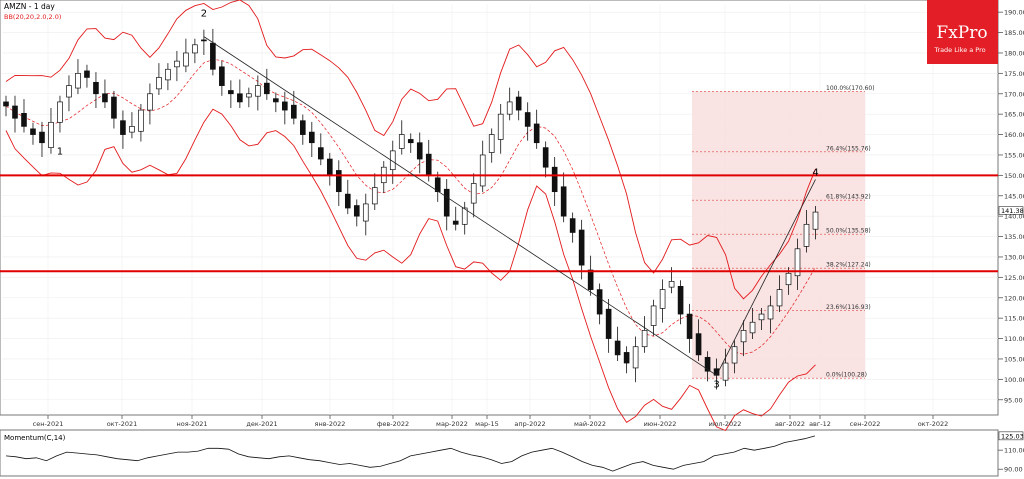 The height and width of the screenshot is (479, 1024). What do you see at coordinates (1014, 278) in the screenshot?
I see `y-tick-label: 125.00` at bounding box center [1014, 278].